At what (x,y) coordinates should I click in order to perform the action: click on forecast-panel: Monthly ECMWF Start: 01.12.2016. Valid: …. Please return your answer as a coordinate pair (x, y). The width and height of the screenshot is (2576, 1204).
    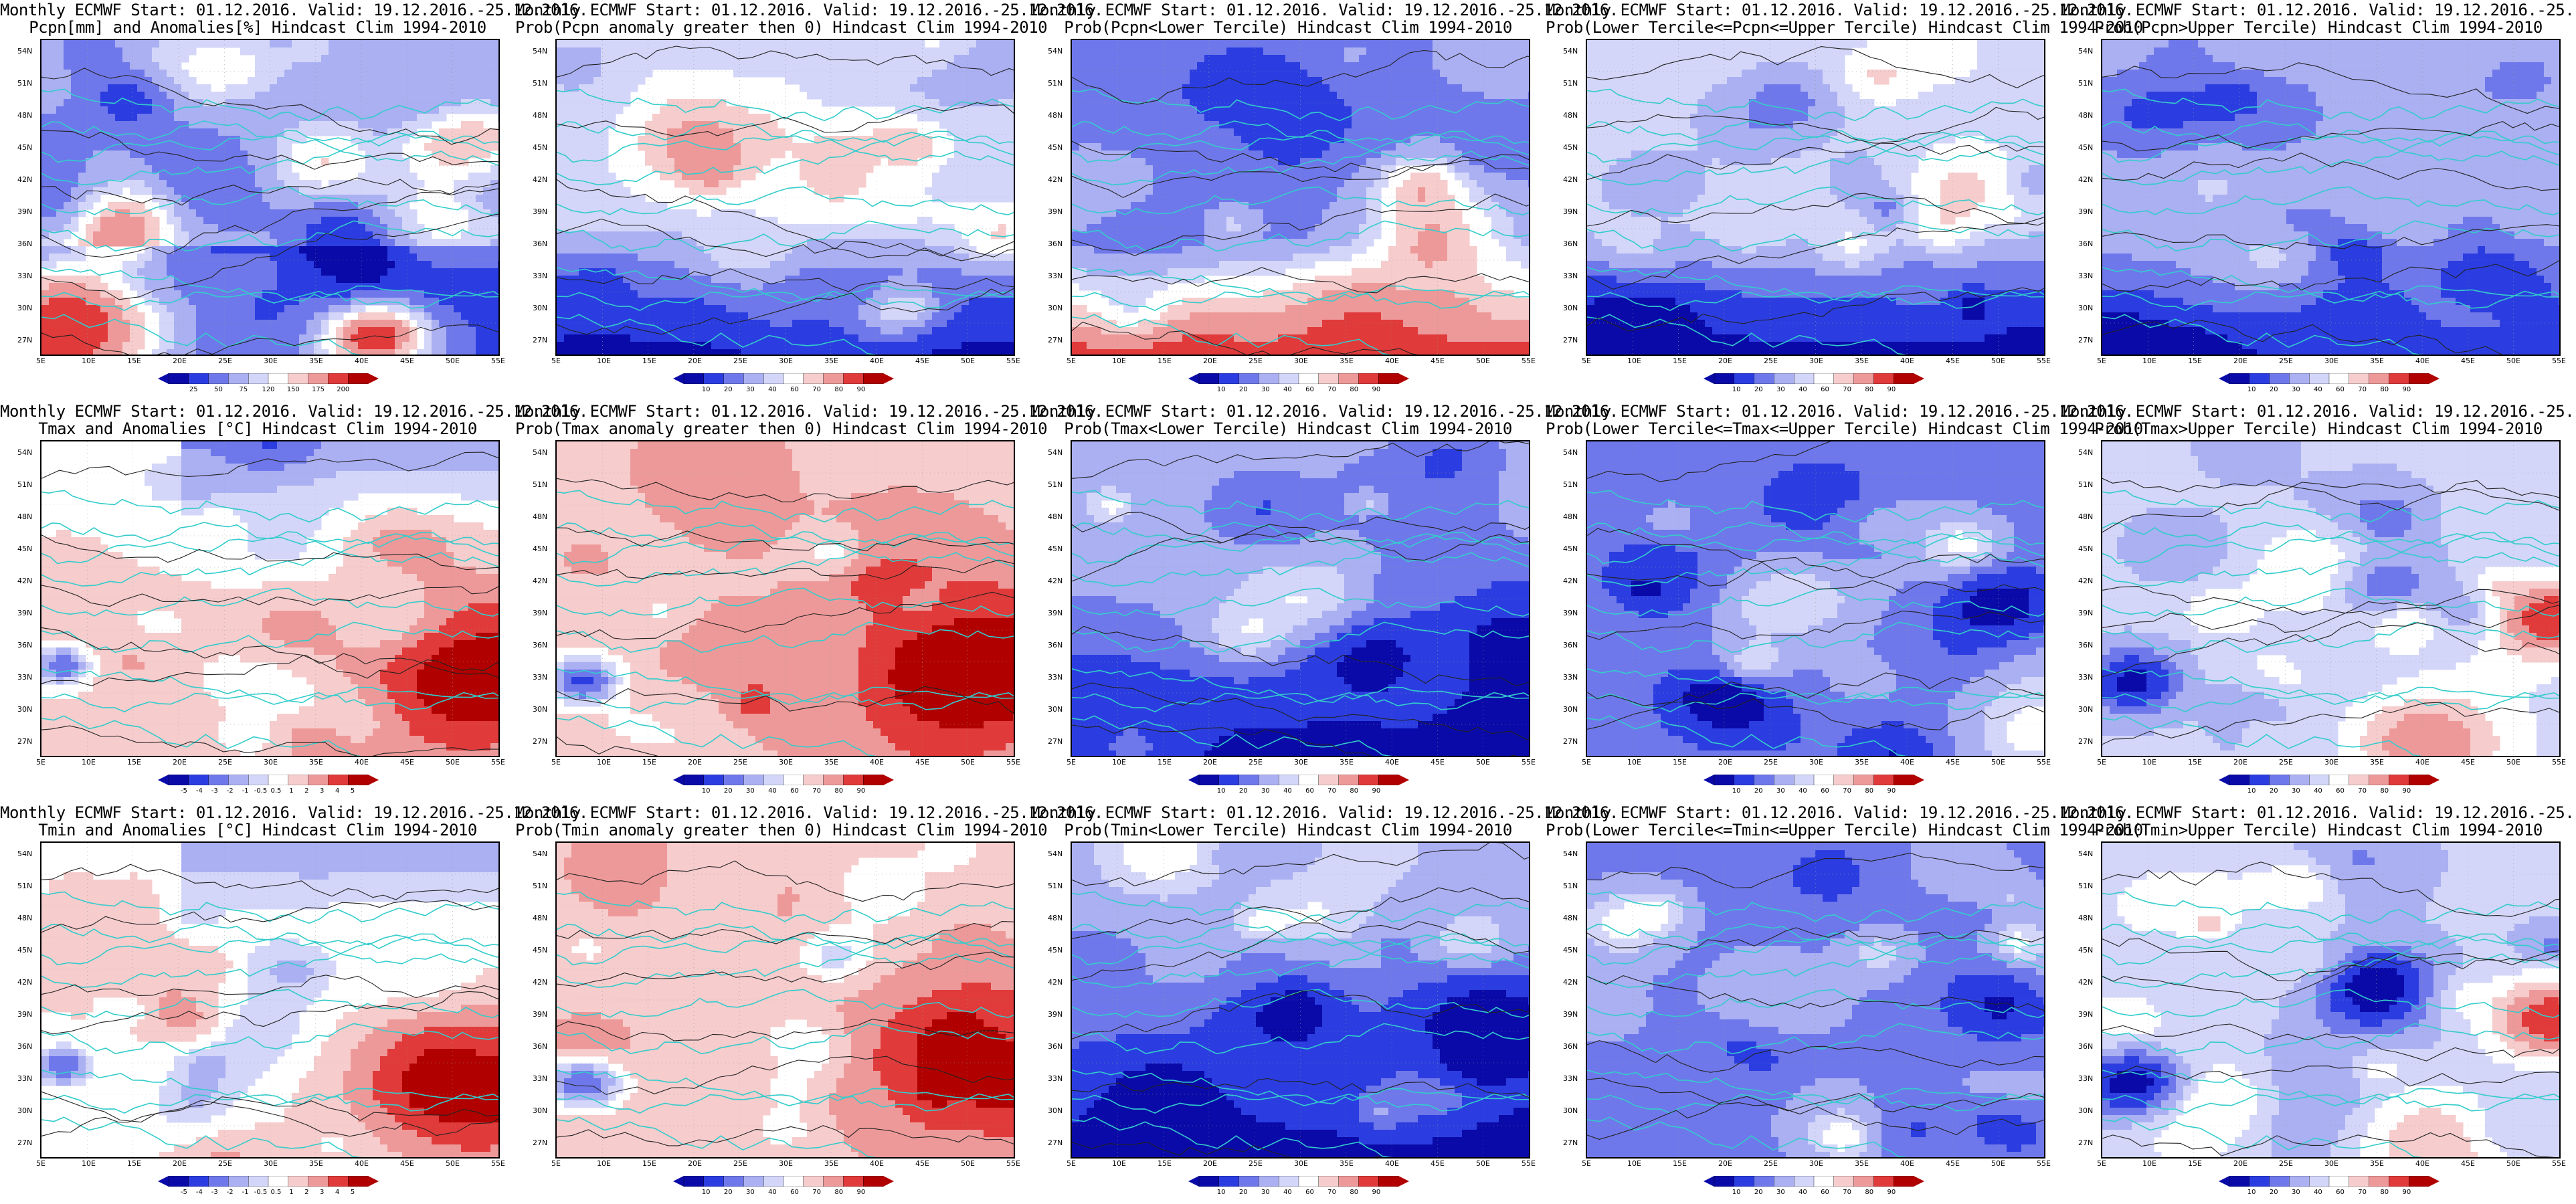
    Looking at the image, I should click on (294, 1003).